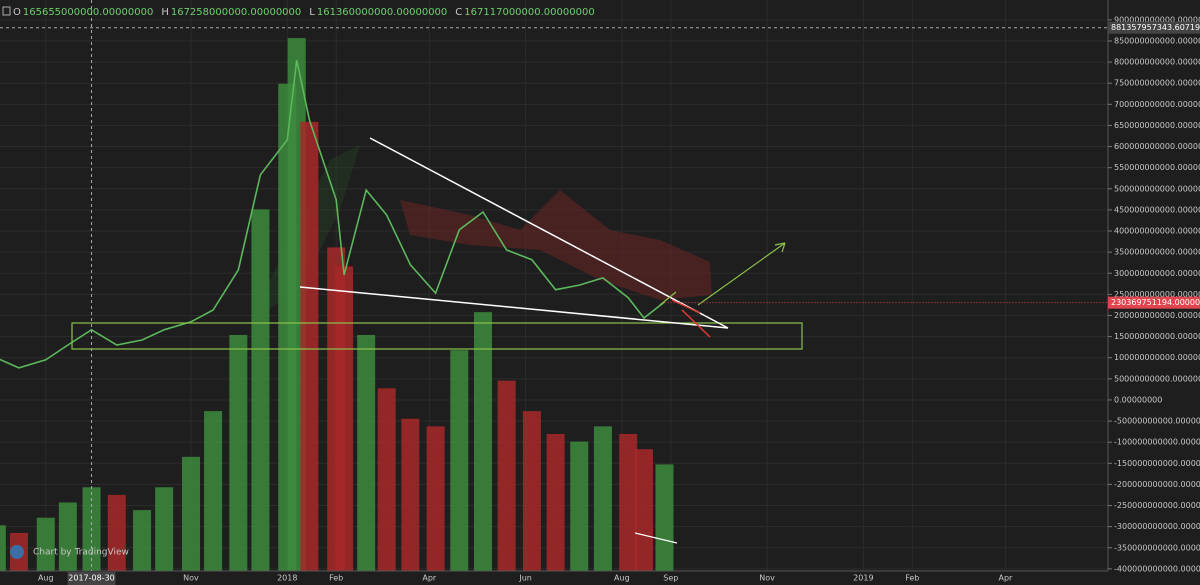 Image resolution: width=1200 pixels, height=585 pixels. I want to click on trendline-upper, so click(549, 233).